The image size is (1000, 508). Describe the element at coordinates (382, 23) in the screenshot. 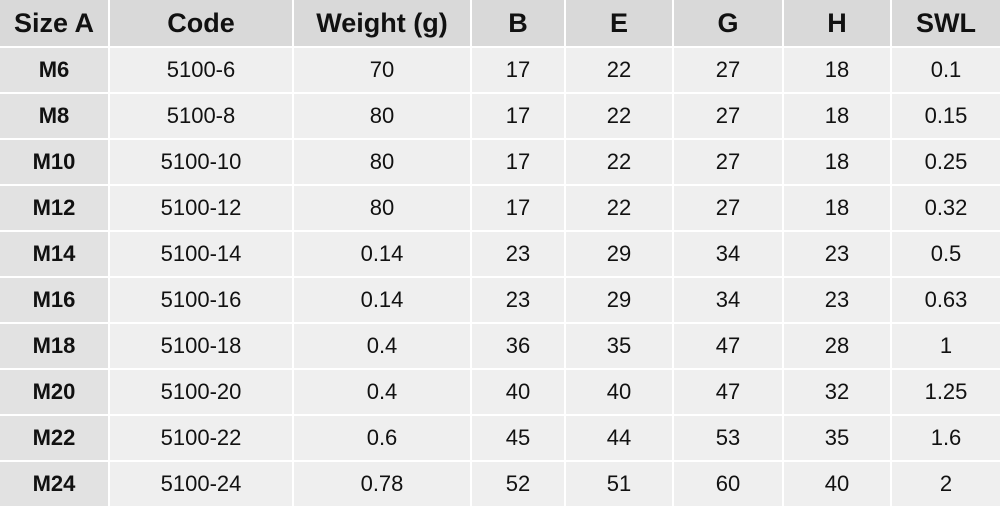

I see `header-cell: Weight (g)` at that location.